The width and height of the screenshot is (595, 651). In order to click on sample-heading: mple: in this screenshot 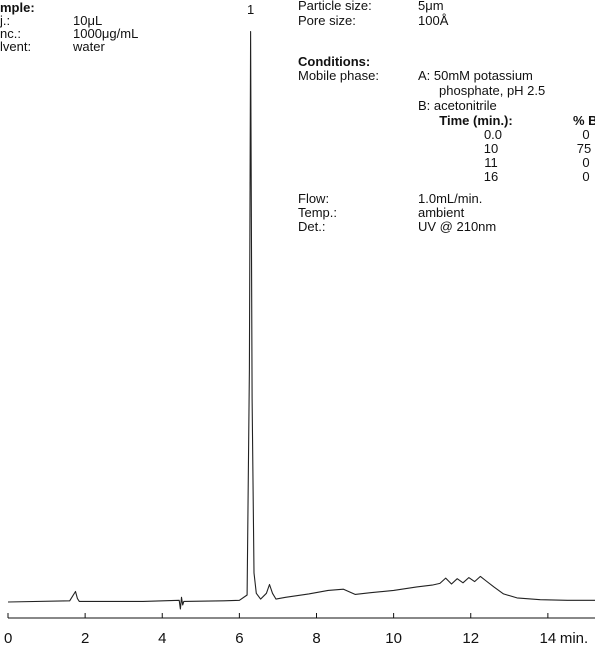, I will do `click(17, 7)`.